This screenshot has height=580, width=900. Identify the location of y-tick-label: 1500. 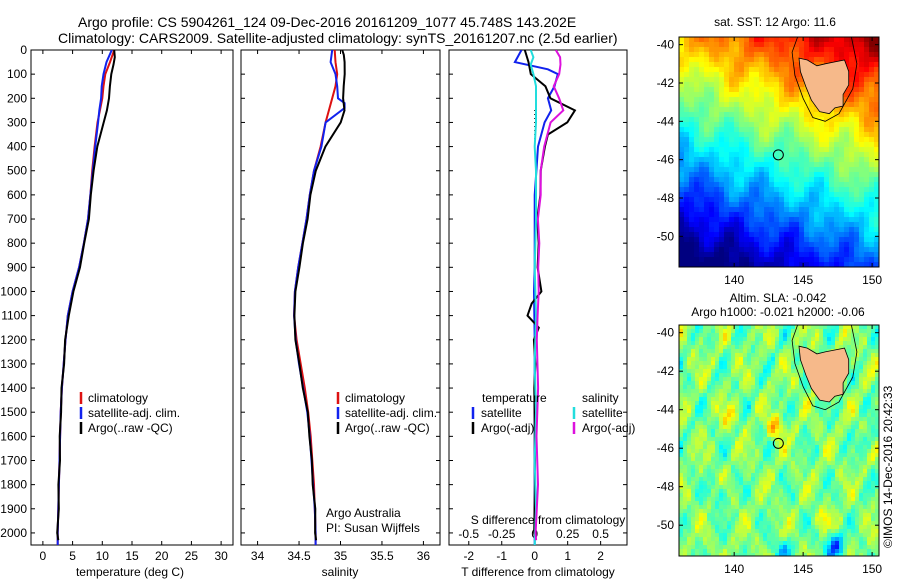
(13, 412).